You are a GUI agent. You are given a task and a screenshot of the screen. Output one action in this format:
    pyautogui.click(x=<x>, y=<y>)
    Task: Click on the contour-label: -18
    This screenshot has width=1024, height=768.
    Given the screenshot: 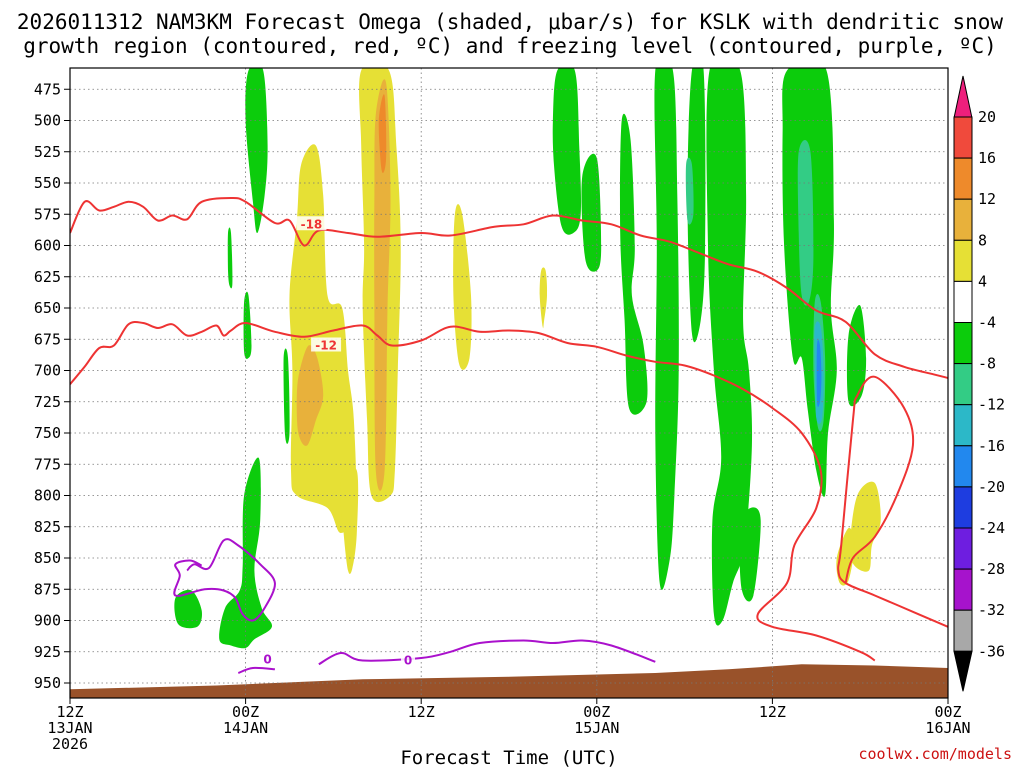 What is the action you would take?
    pyautogui.click(x=312, y=224)
    